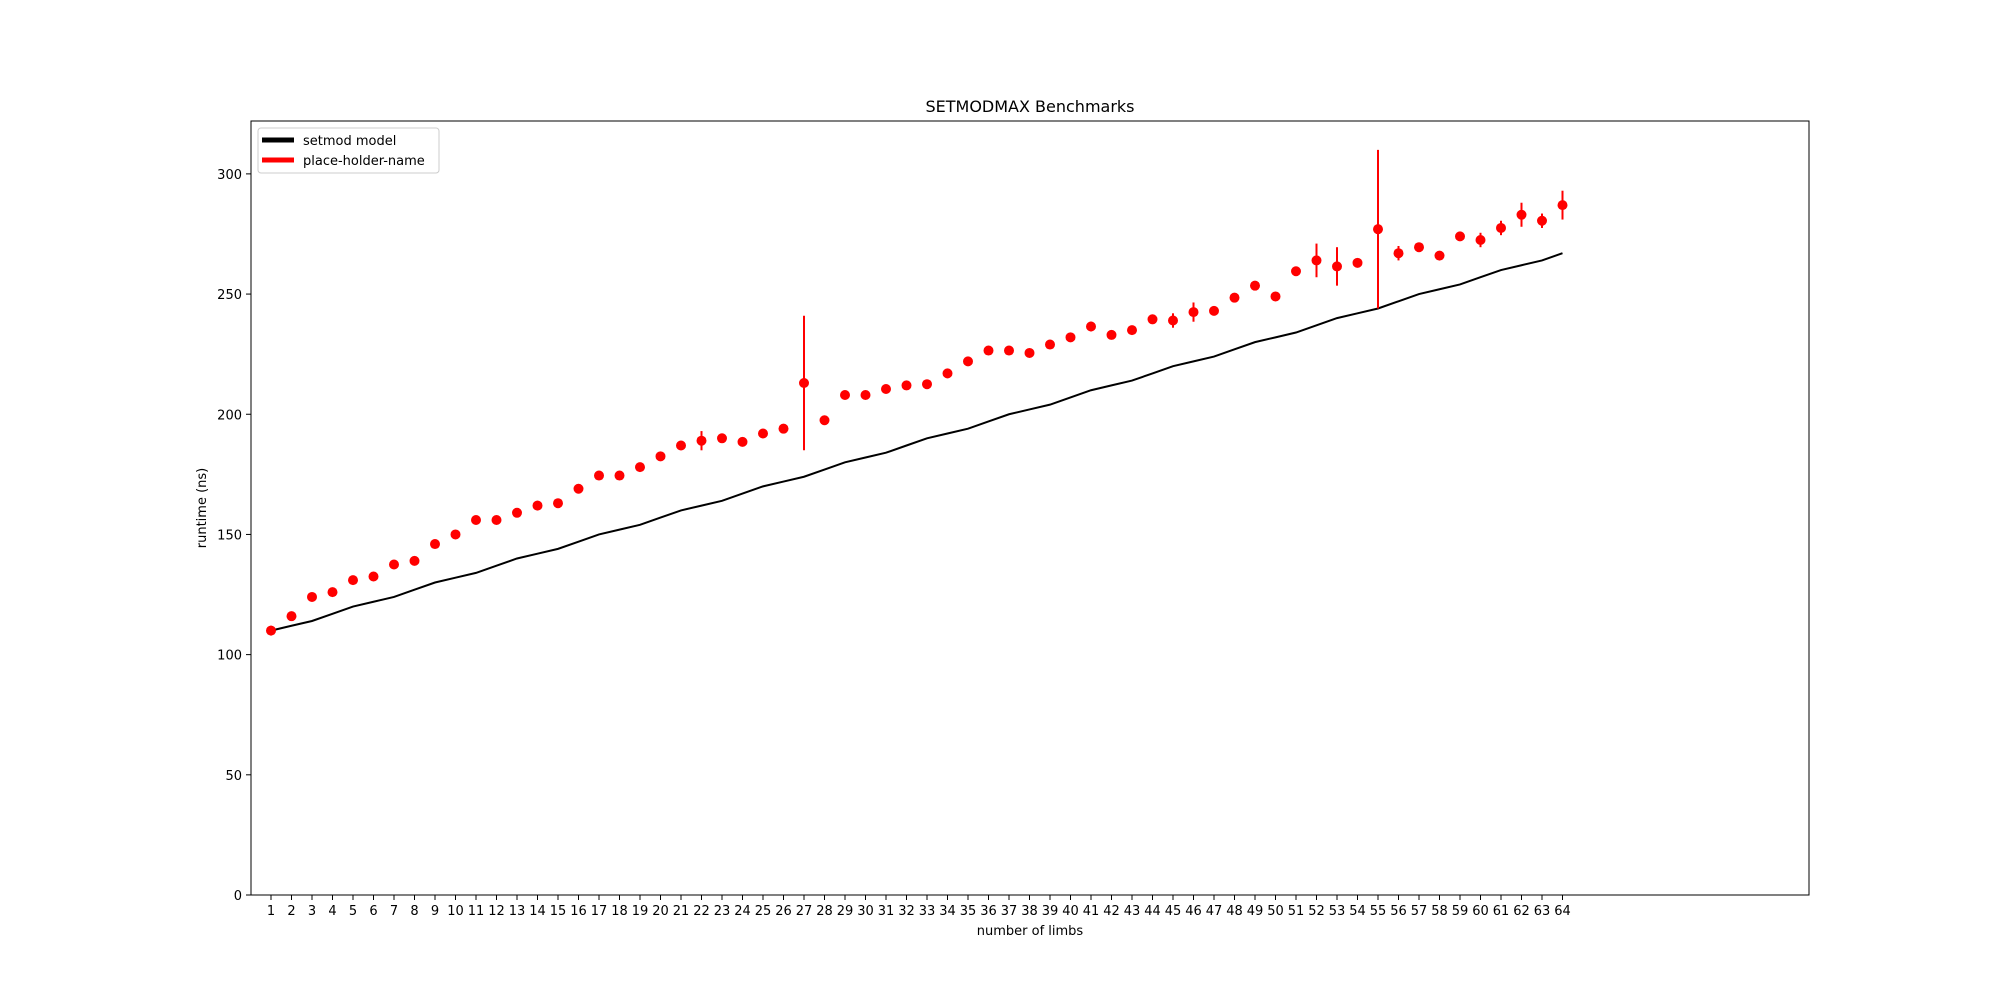 The image size is (2000, 1000). I want to click on x-tick-label: 63, so click(1542, 911).